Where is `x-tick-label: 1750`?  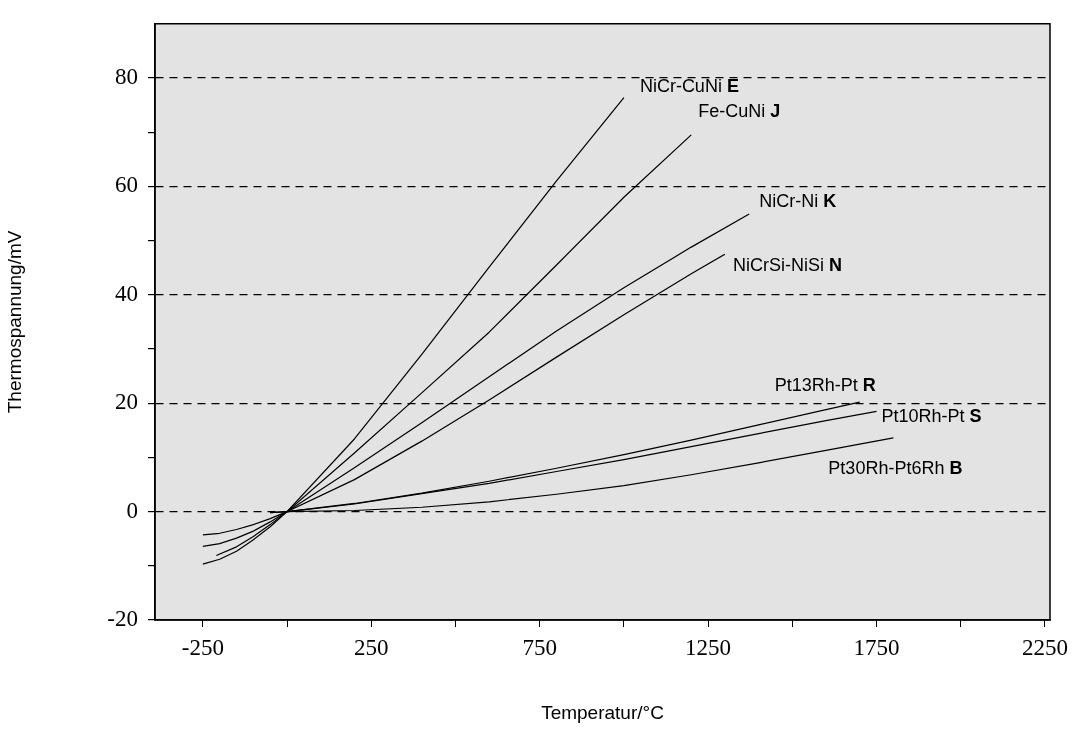 x-tick-label: 1750 is located at coordinates (876, 647).